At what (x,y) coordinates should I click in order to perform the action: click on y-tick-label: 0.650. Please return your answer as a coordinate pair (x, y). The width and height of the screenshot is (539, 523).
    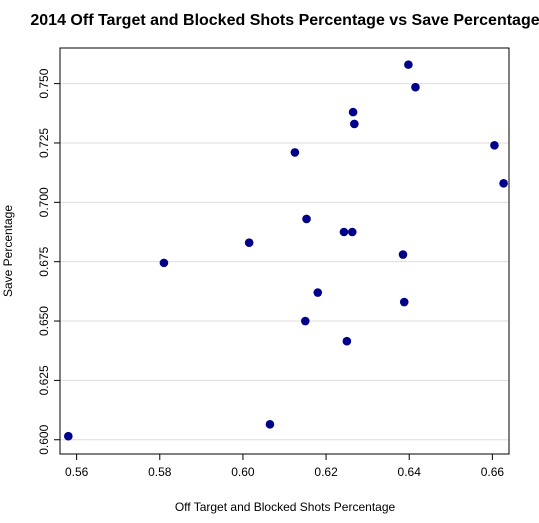
    Looking at the image, I should click on (44, 321).